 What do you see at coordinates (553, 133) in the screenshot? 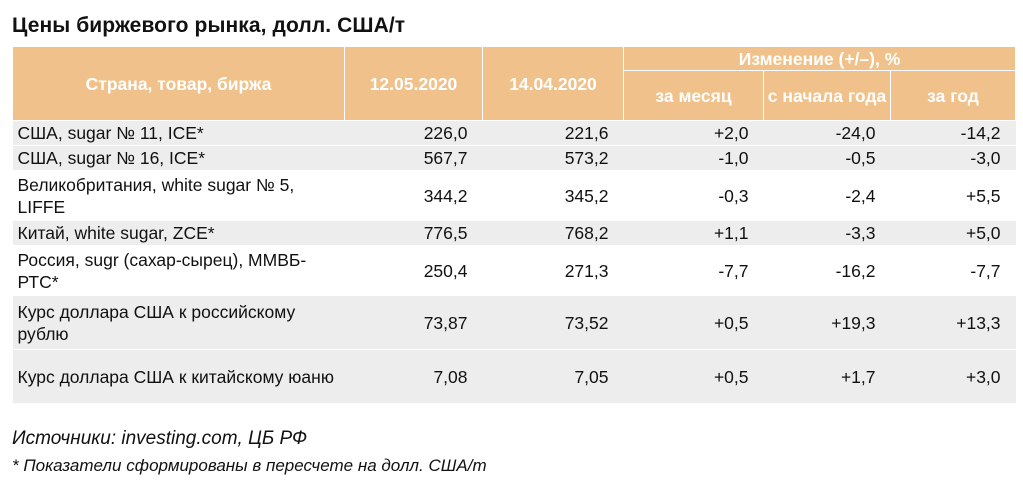
I see `cell-date-previous: 221,6` at bounding box center [553, 133].